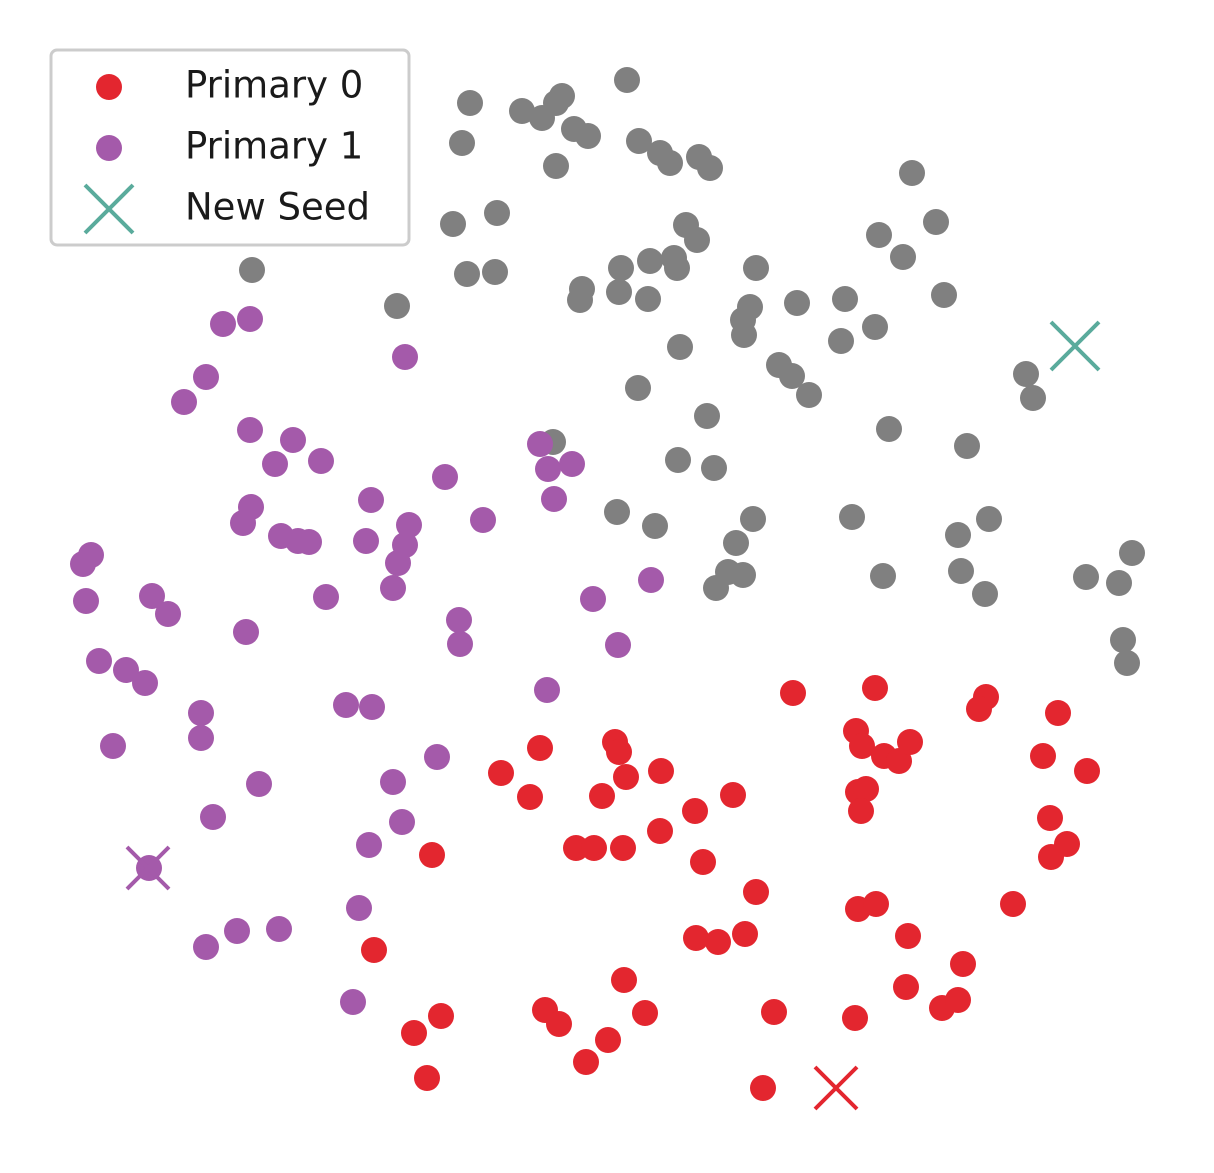 The image size is (1214, 1173). I want to click on legend-label: Primary 1, so click(274, 146).